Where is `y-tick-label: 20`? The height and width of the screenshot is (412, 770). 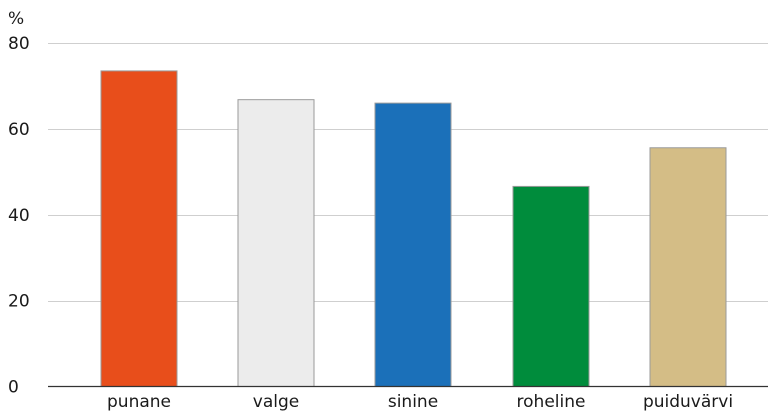
y-tick-label: 20 is located at coordinates (19, 302).